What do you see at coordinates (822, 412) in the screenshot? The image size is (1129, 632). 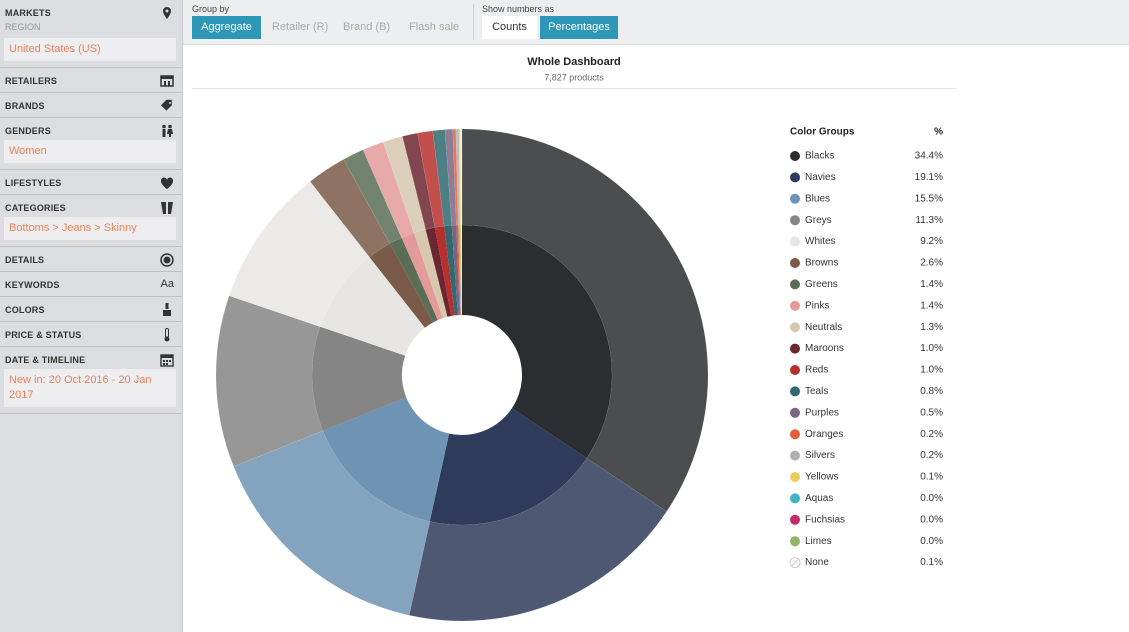 I see `legend-name: Purples` at bounding box center [822, 412].